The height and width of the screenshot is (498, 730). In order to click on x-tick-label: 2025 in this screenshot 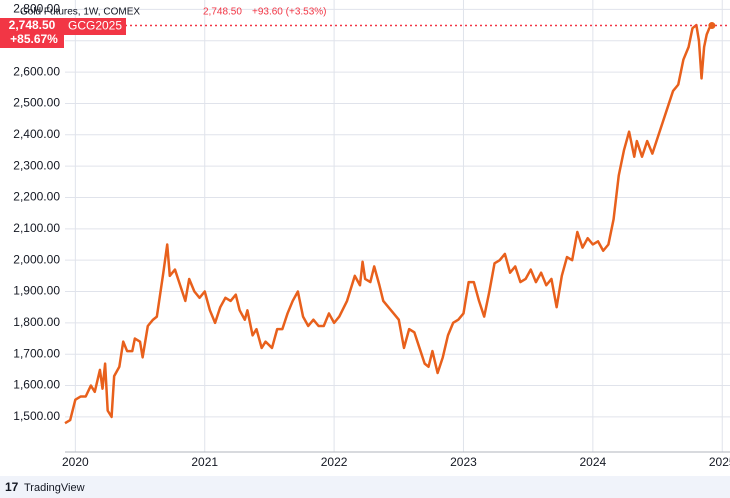, I will do `click(719, 462)`.